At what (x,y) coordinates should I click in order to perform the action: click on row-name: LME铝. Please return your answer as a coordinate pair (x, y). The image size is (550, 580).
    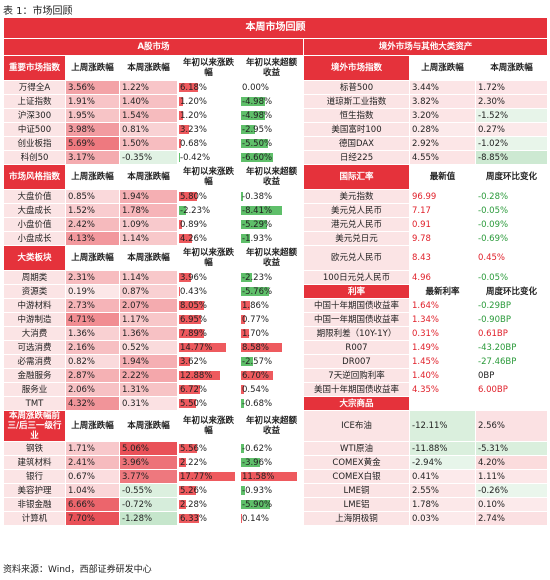
    Looking at the image, I should click on (356, 504).